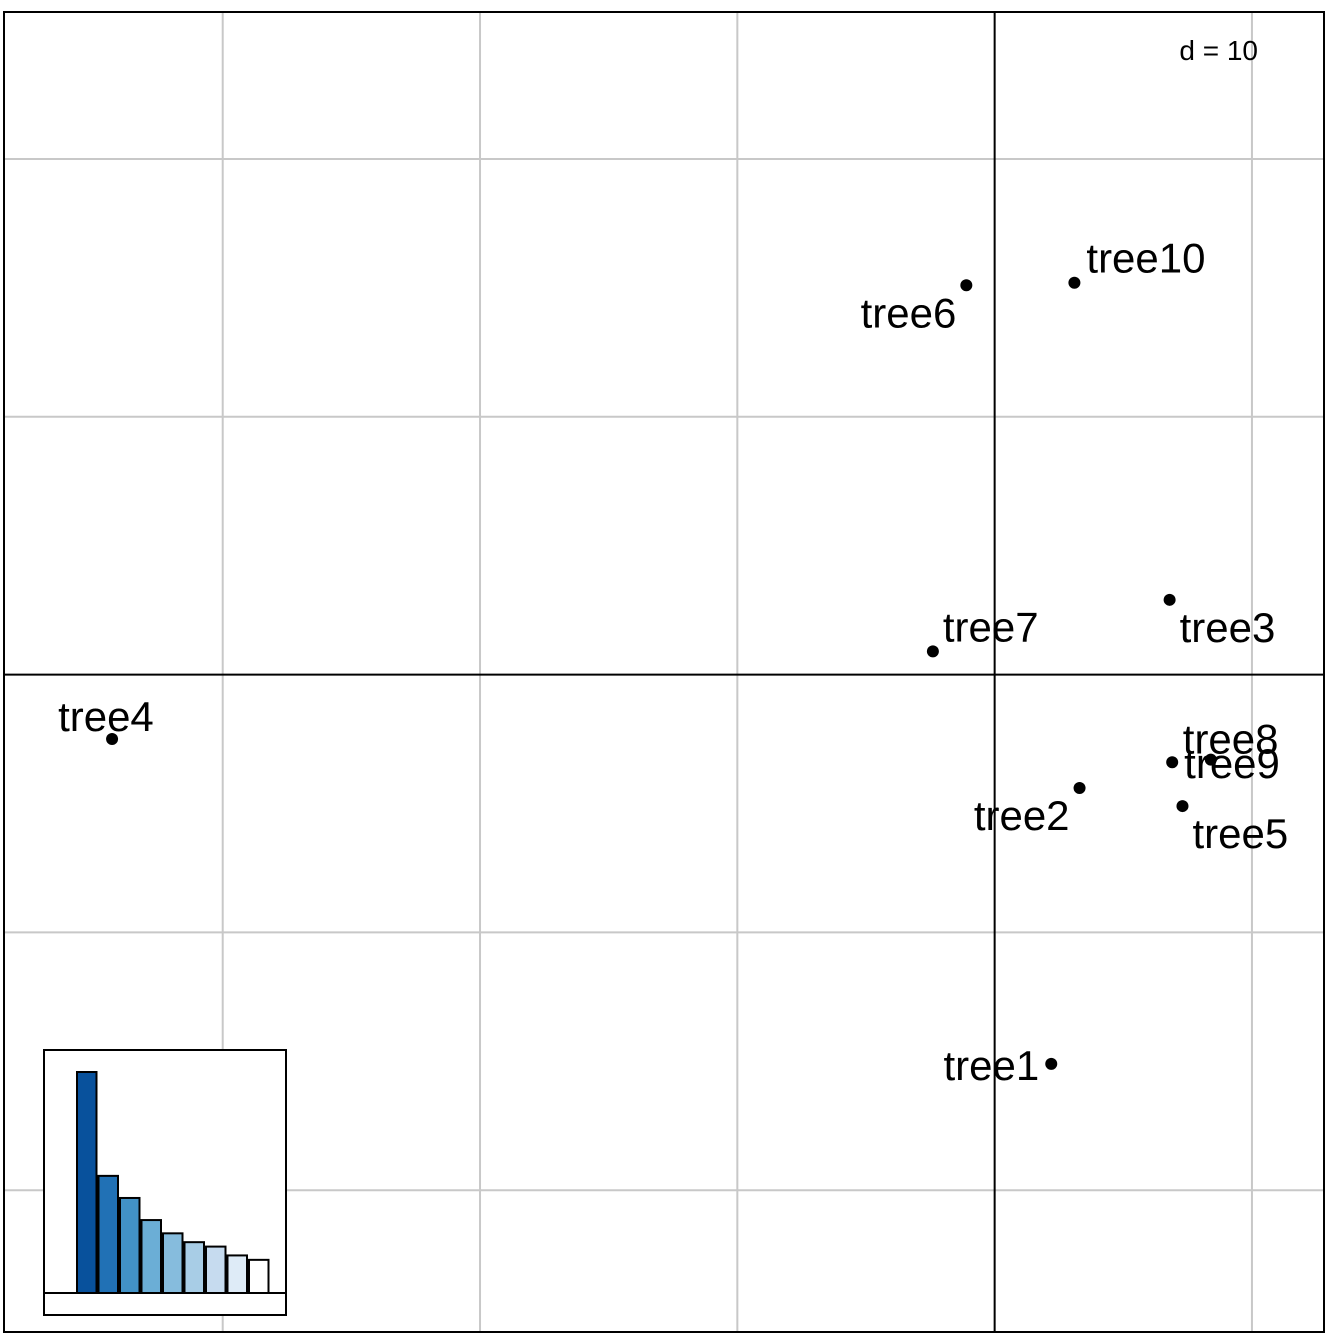 This screenshot has height=1344, width=1344. Describe the element at coordinates (1145, 258) in the screenshot. I see `point-label-tree10: tree10` at that location.